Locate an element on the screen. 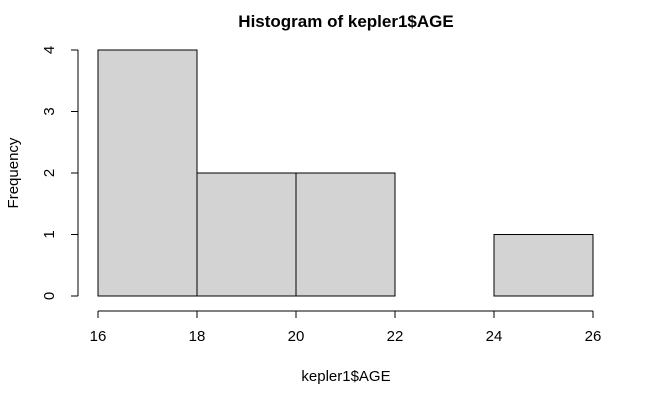  x-tick-label: 16 is located at coordinates (98, 336).